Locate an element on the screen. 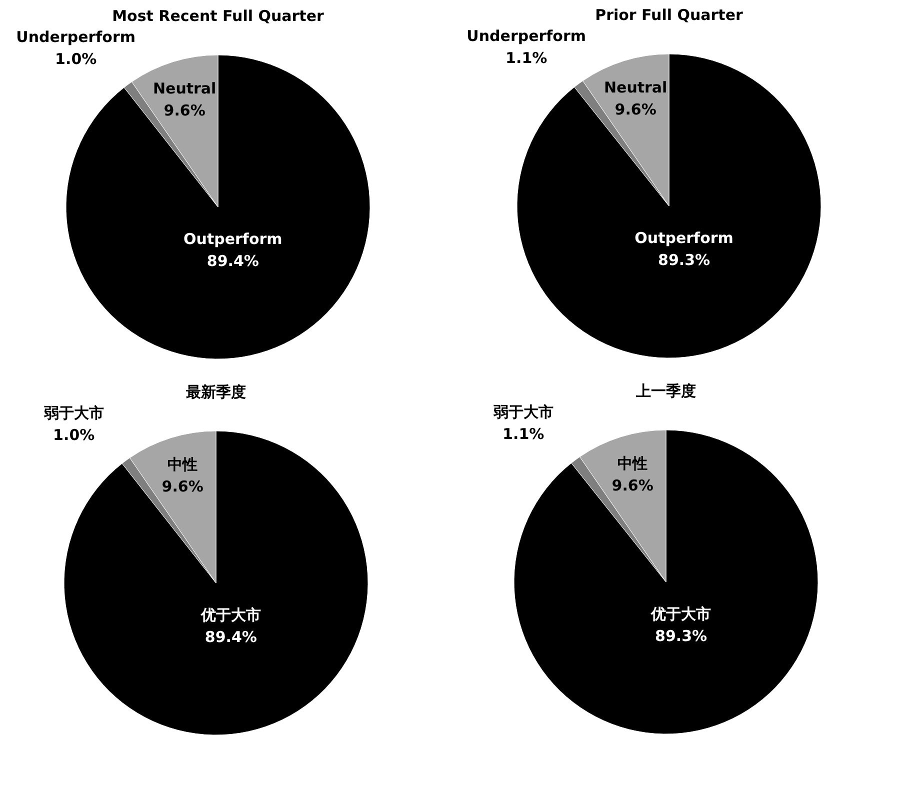 Image resolution: width=914 pixels, height=793 pixels. chart-title: Most Recent Full Quarter is located at coordinates (218, 15).